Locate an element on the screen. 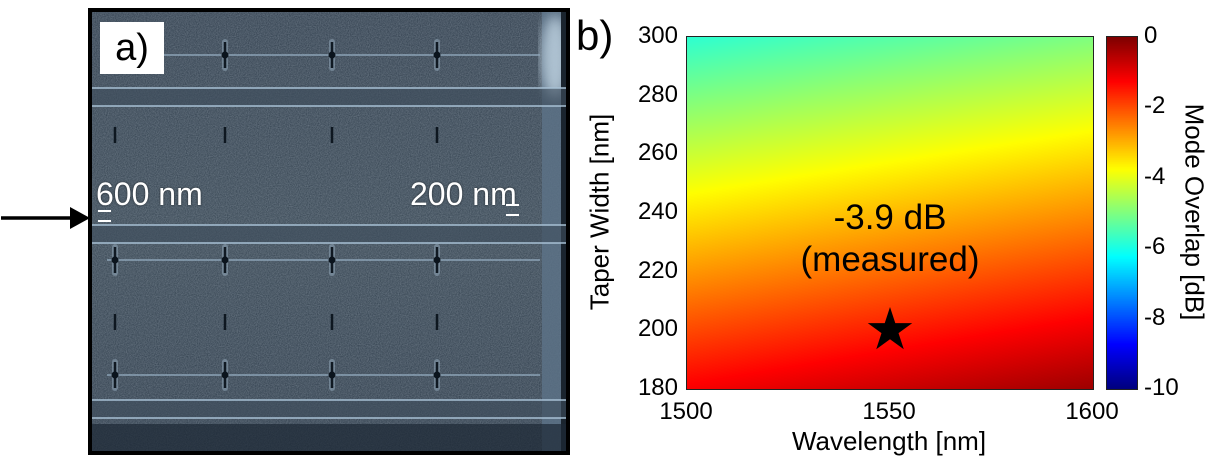  measured-marker-star: ★ is located at coordinates (890, 330).